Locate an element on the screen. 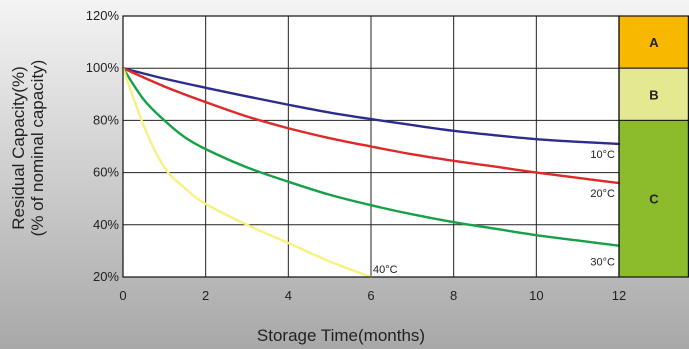  y-tick-label: 120% is located at coordinates (103, 15).